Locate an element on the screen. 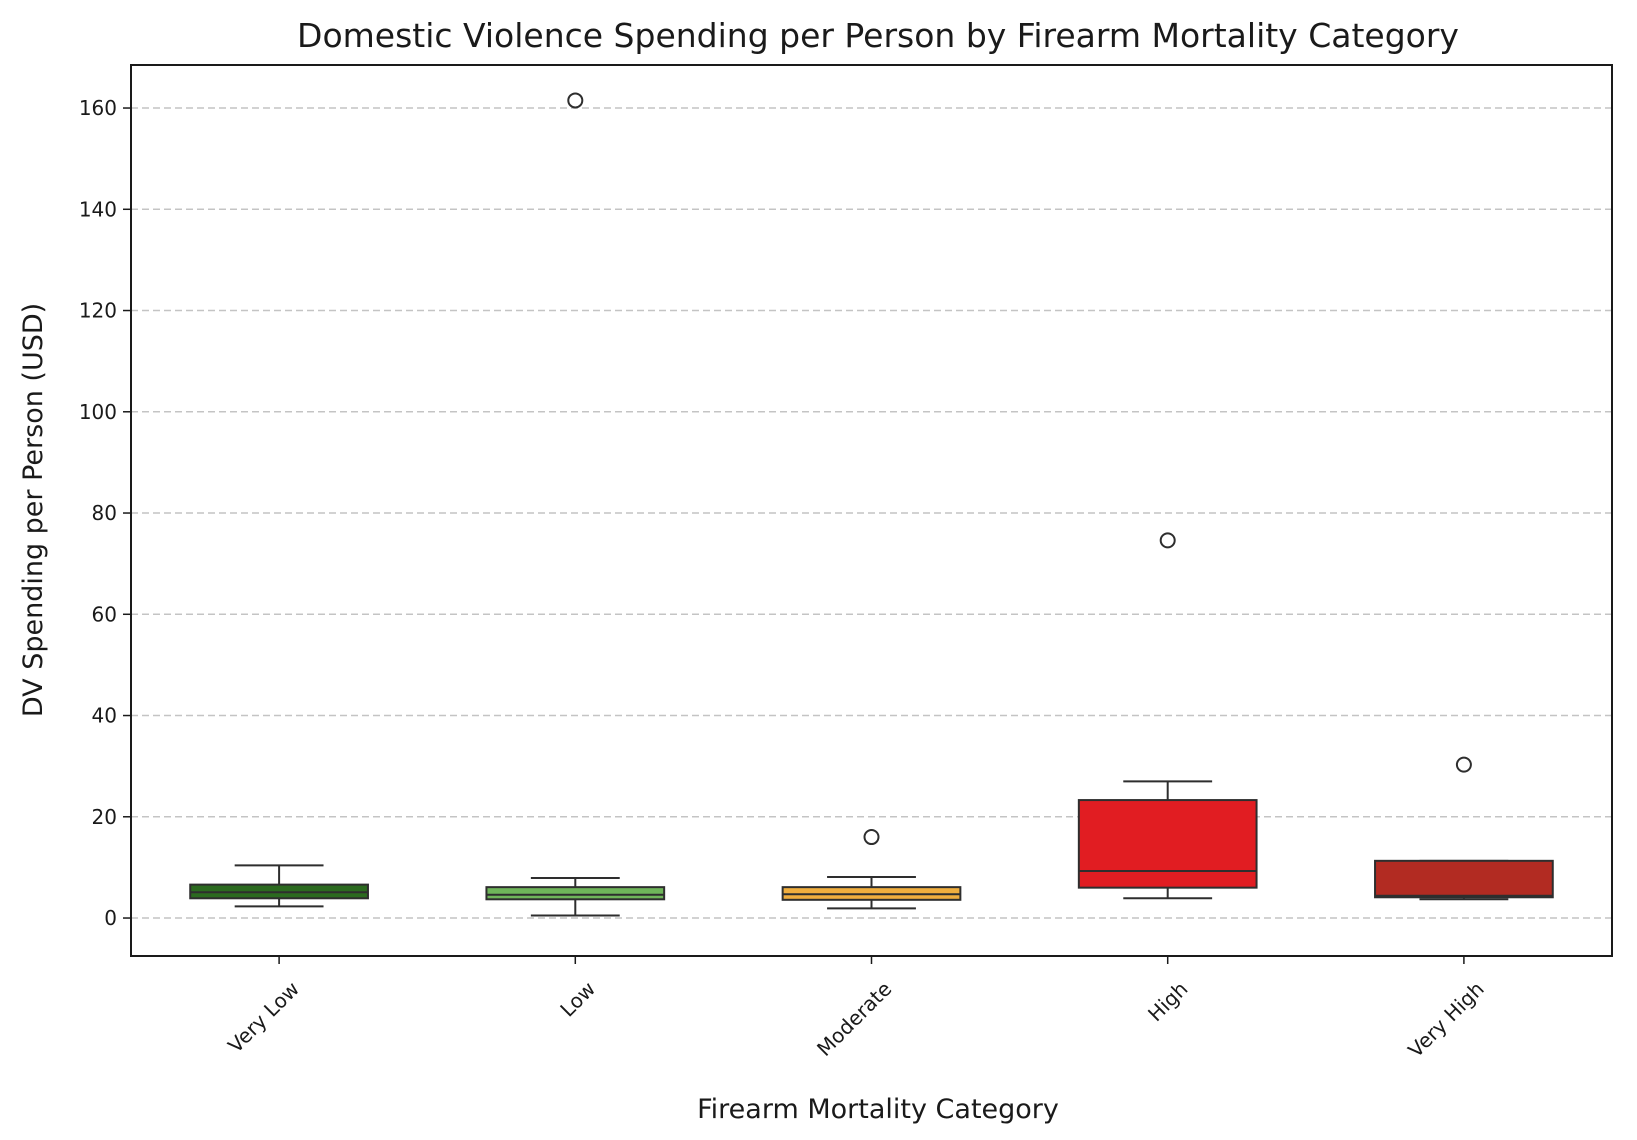 The height and width of the screenshot is (1140, 1637). y-tick-label: 140 is located at coordinates (98, 209).